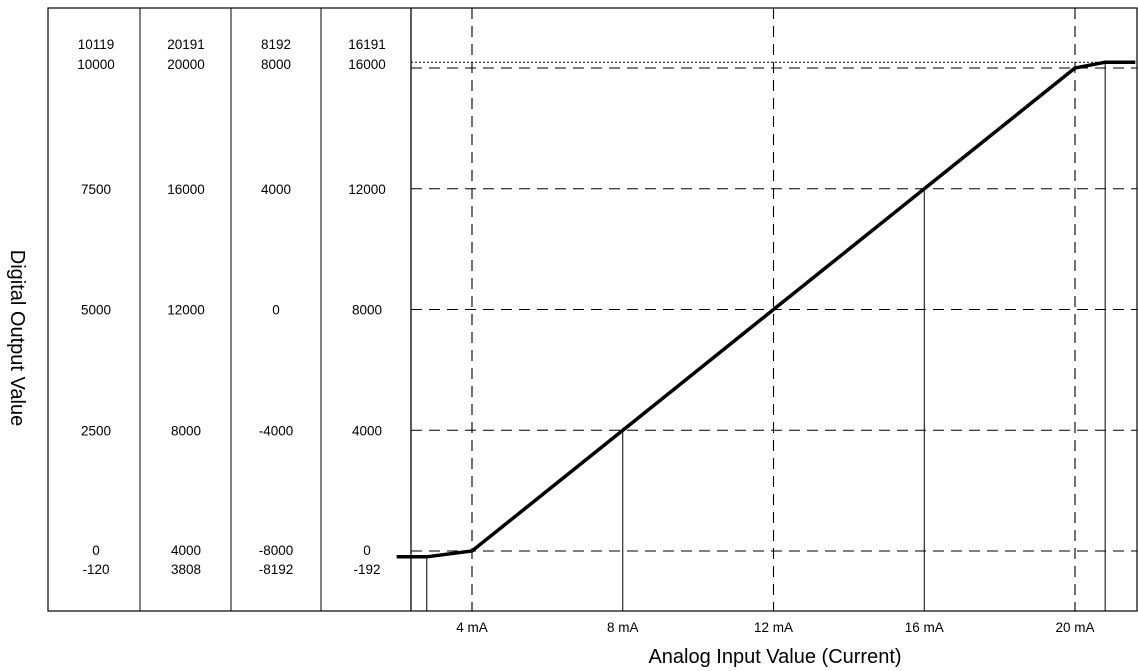 This screenshot has height=671, width=1138. I want to click on y-tick-label: 5000, so click(96, 310).